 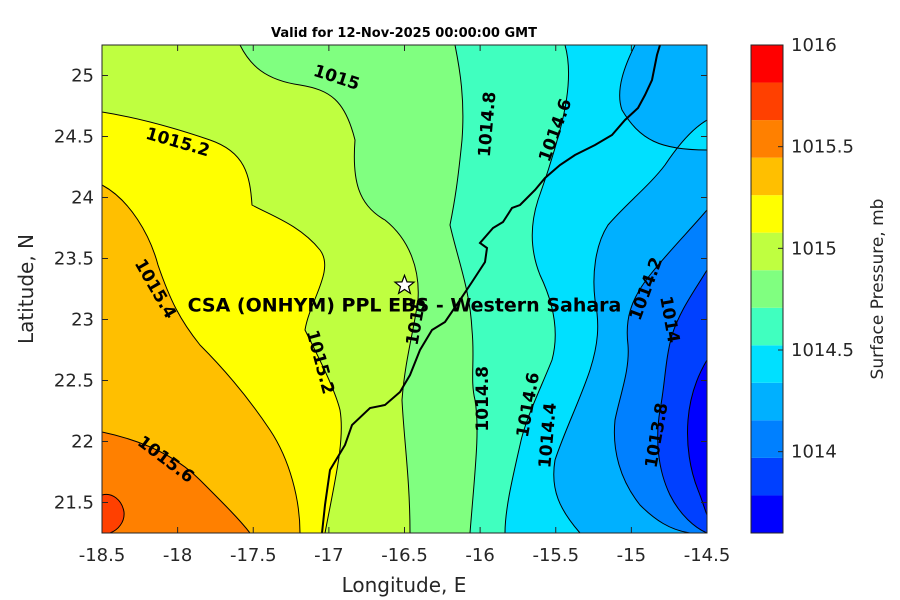 What do you see at coordinates (404, 585) in the screenshot?
I see `x-axis-label: Longitude, E` at bounding box center [404, 585].